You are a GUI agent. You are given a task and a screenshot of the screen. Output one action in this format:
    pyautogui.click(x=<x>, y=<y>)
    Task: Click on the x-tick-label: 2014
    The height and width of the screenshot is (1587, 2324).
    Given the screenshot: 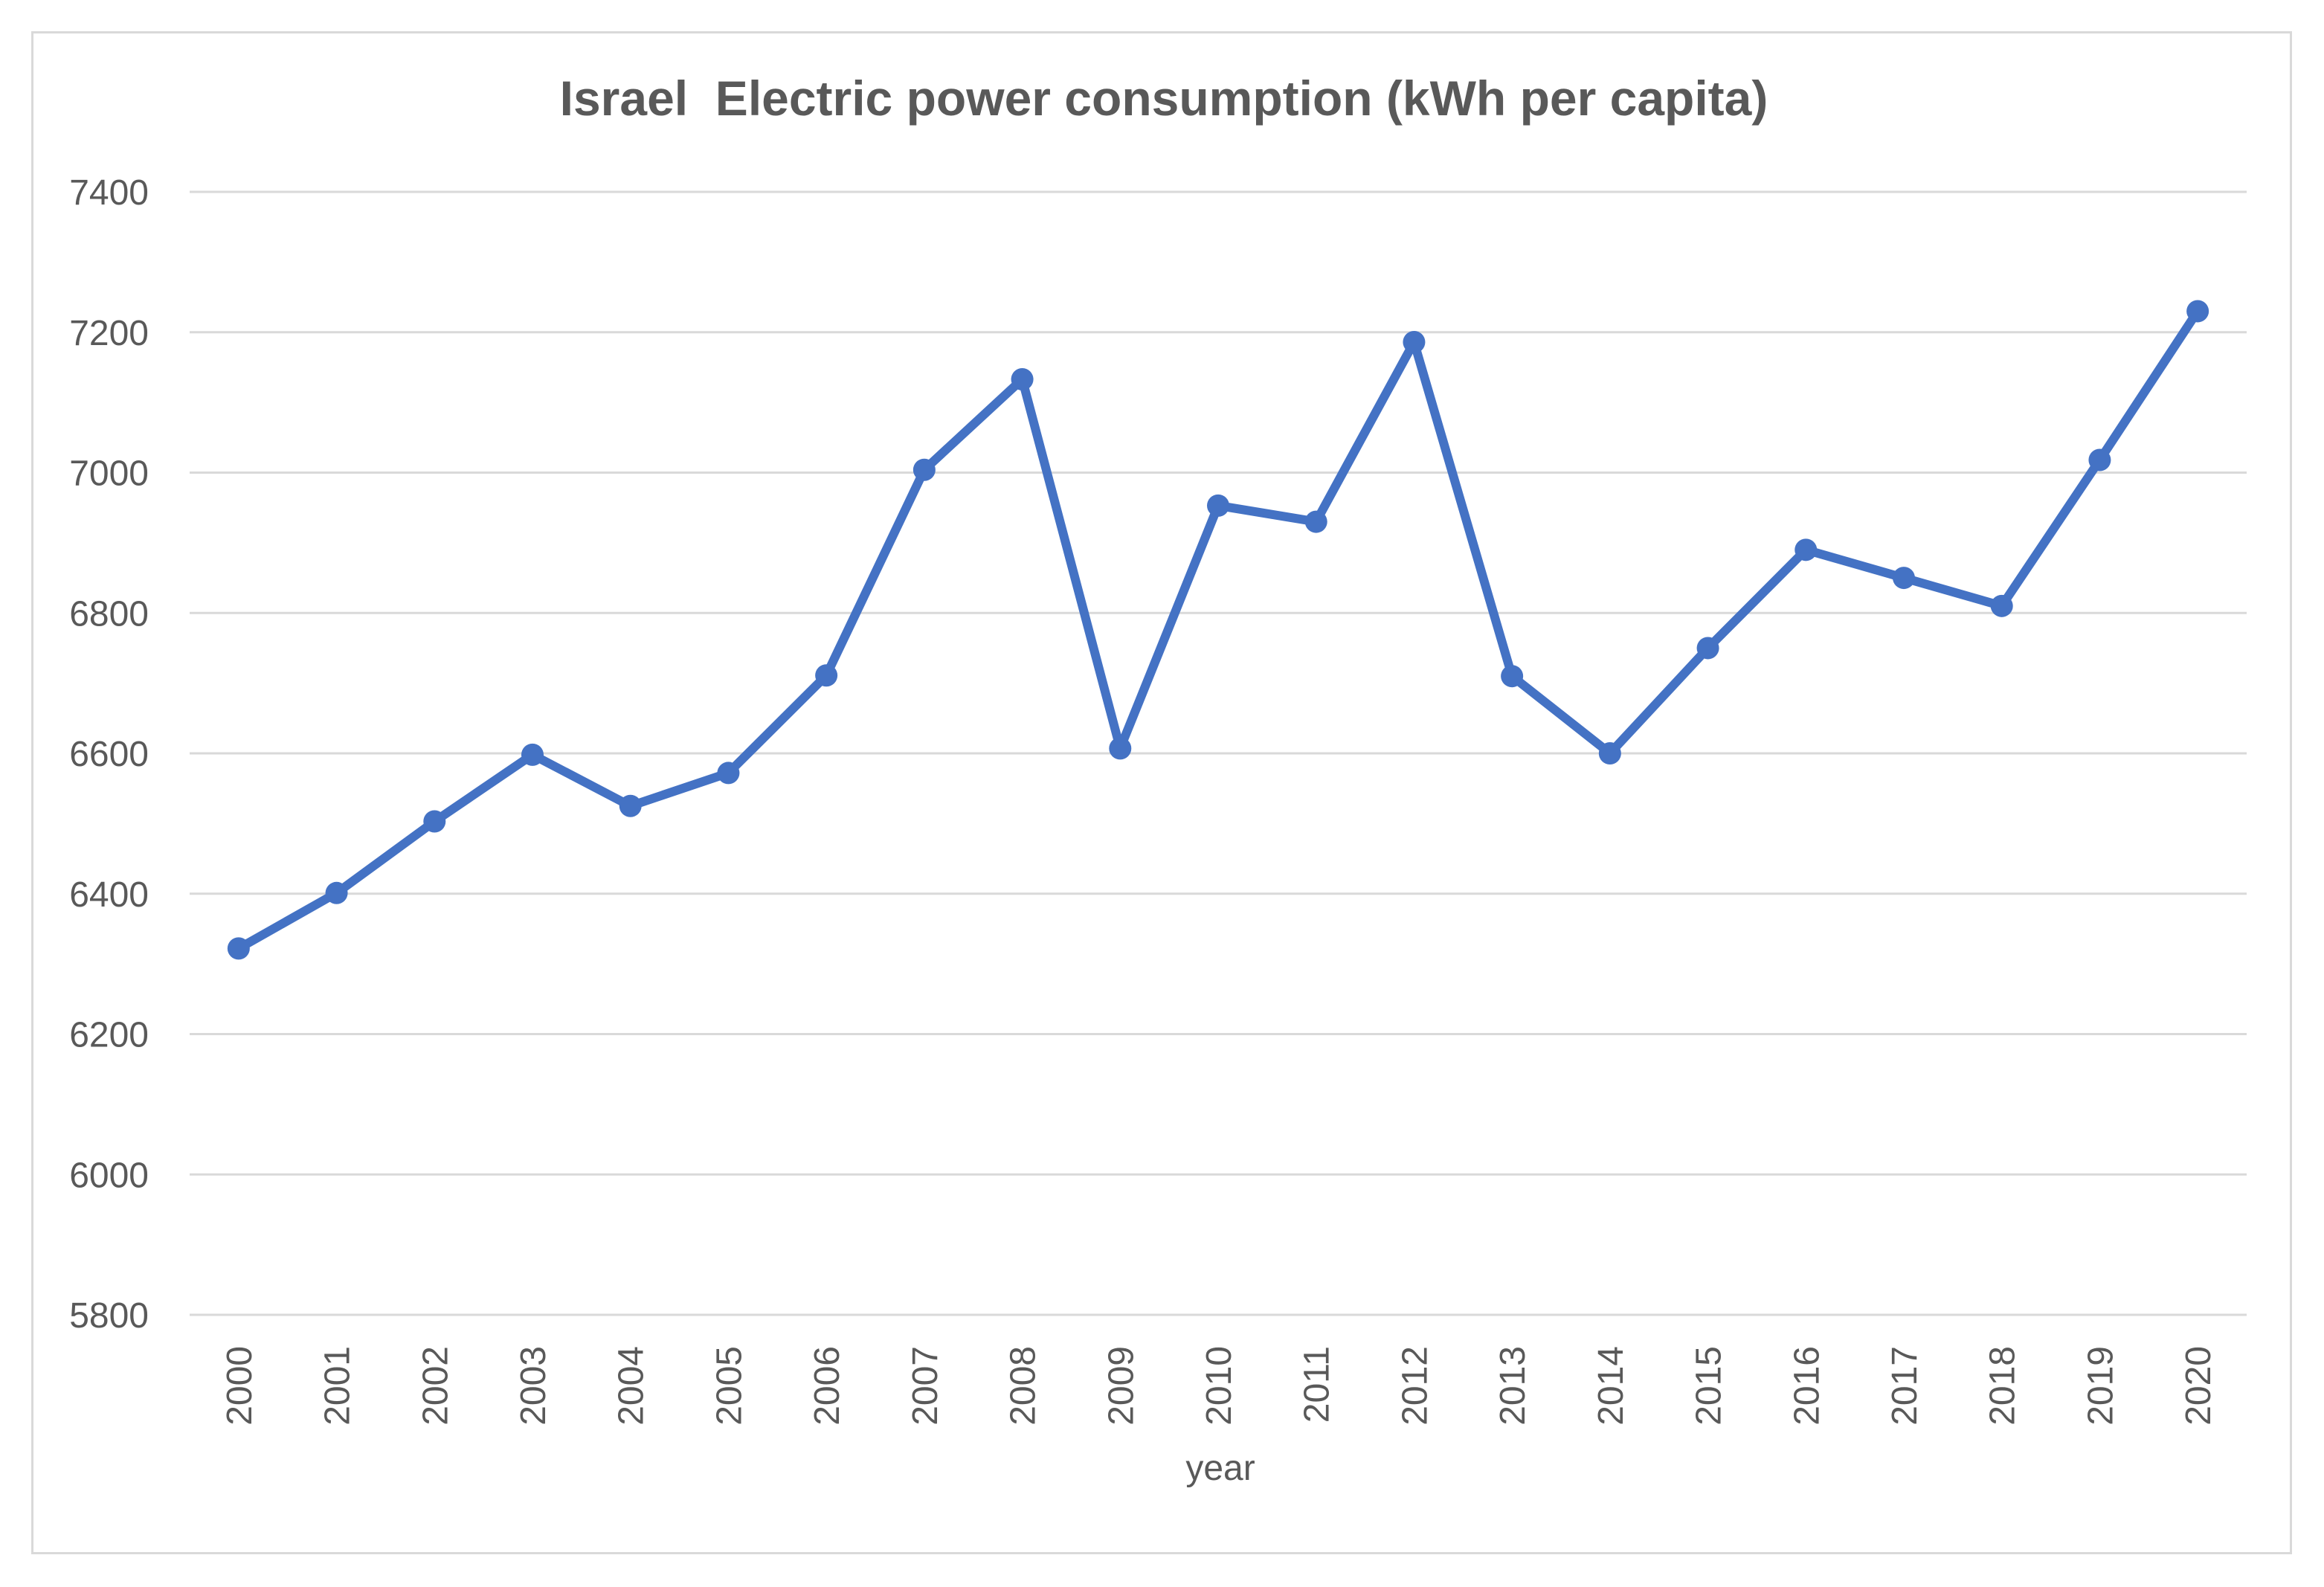 What is the action you would take?
    pyautogui.click(x=1611, y=1386)
    